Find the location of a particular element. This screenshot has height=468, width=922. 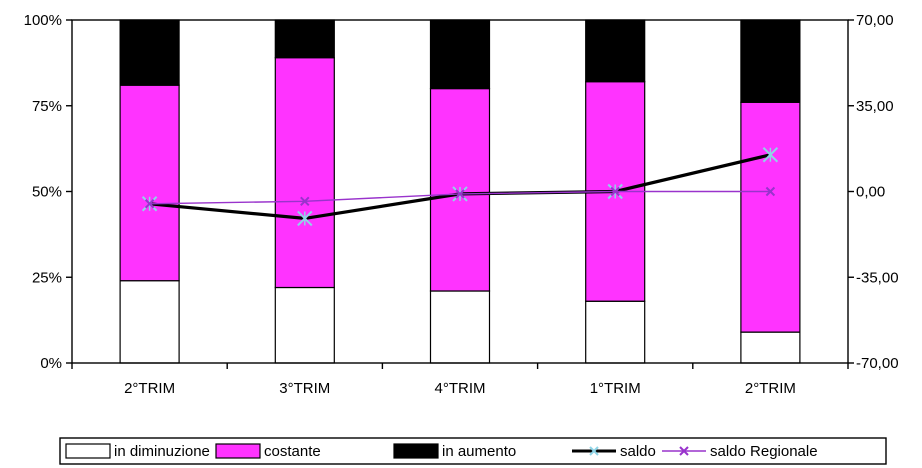

right-tick-label-2: -35,00 is located at coordinates (877, 277).